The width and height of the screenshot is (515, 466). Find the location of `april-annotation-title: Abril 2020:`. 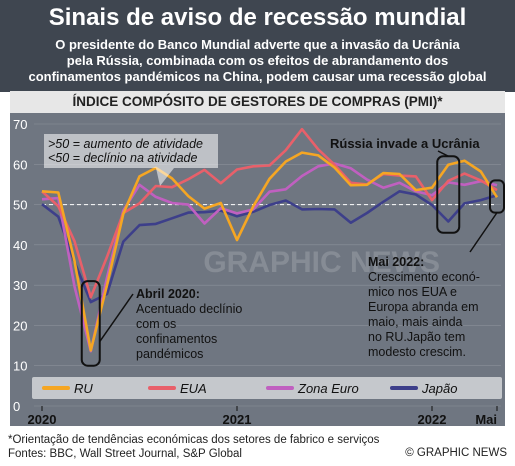

april-annotation-title: Abril 2020: is located at coordinates (168, 294).